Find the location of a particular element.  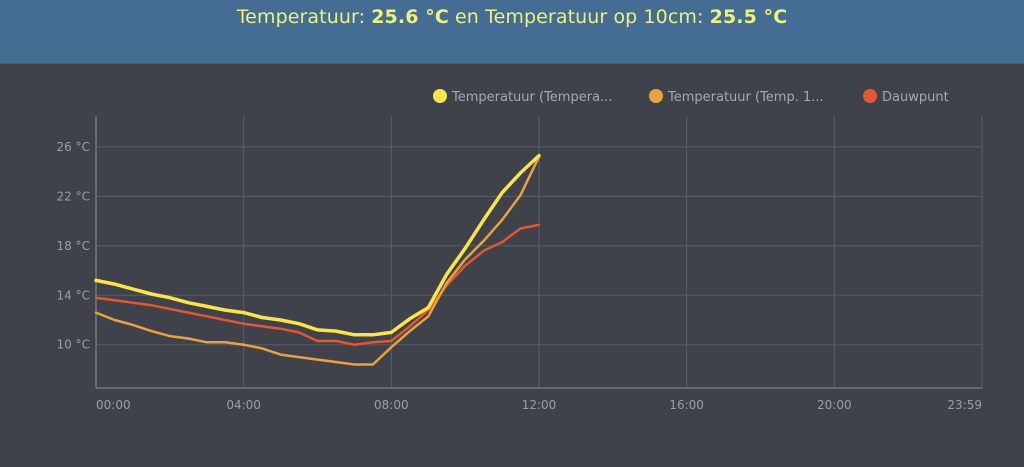

y-tick-label: 26 °C is located at coordinates (73, 147).